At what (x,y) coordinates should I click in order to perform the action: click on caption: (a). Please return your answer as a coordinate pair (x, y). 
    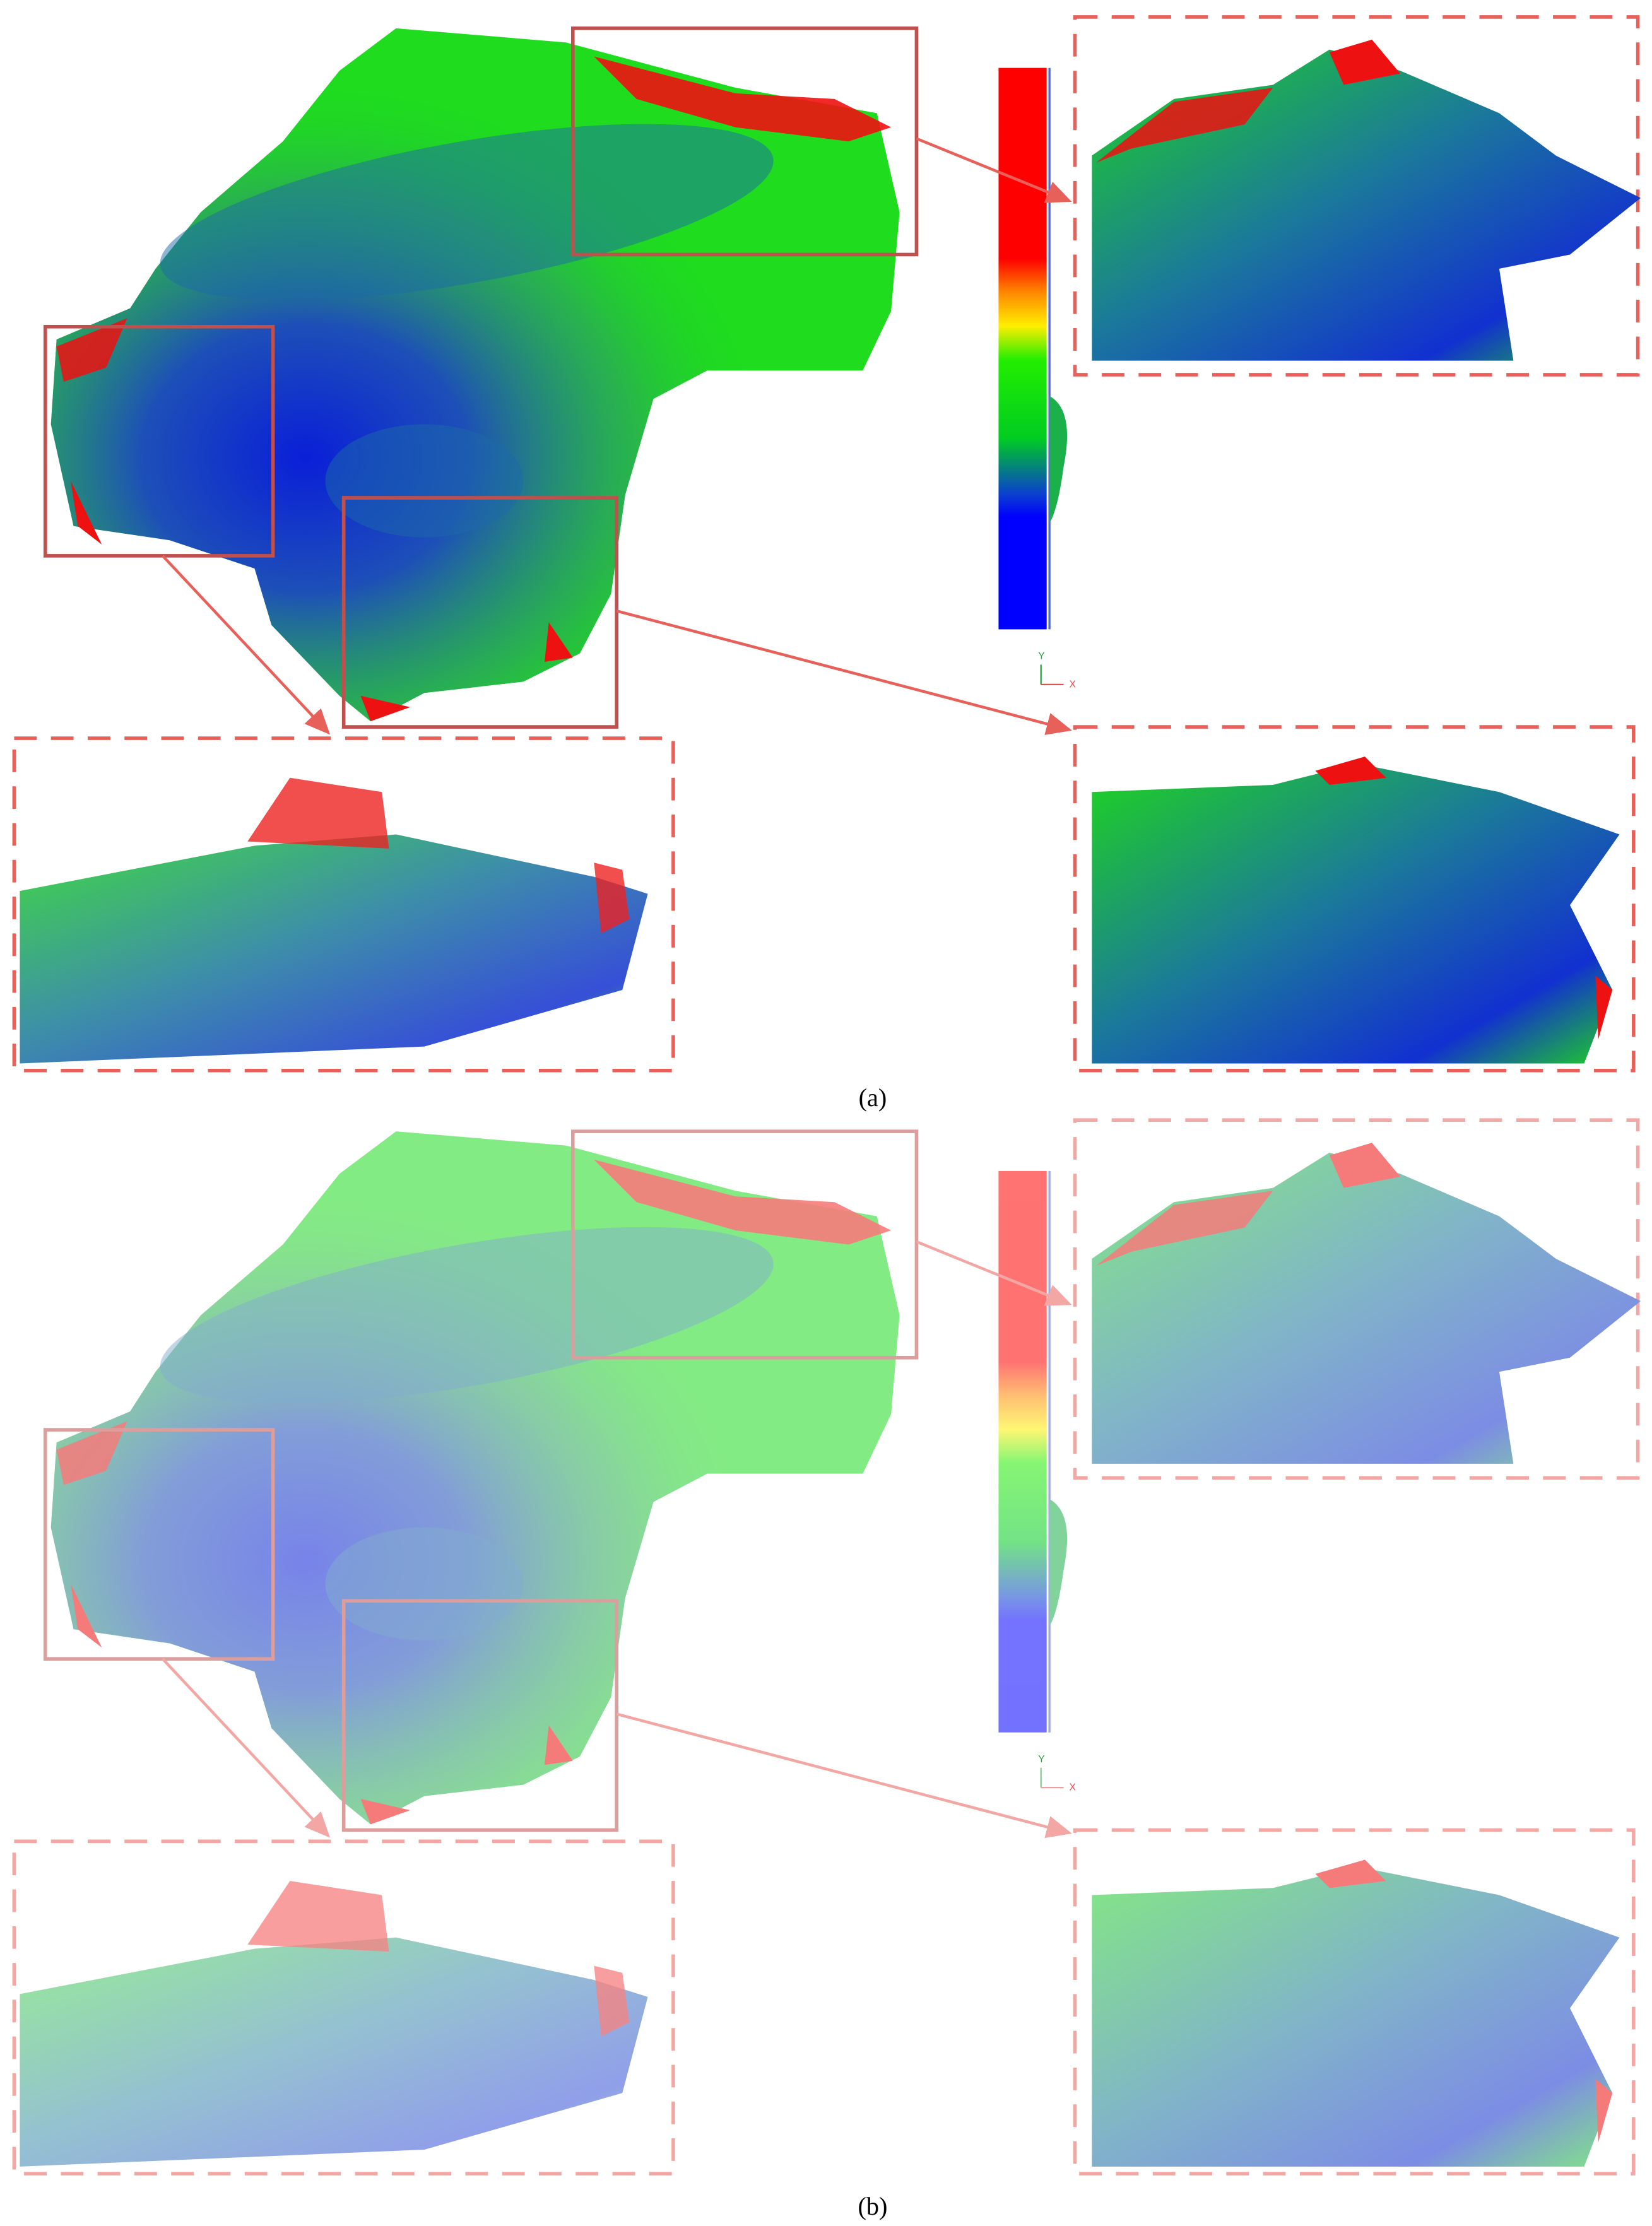
    Looking at the image, I should click on (873, 1097).